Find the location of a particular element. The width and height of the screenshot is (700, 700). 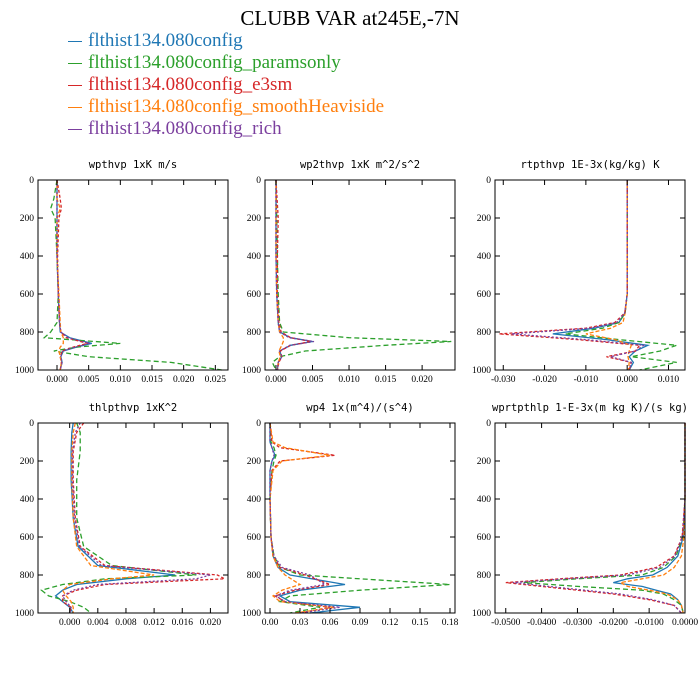

legend-label: flthist134.080config_smoothHeaviside is located at coordinates (236, 106).